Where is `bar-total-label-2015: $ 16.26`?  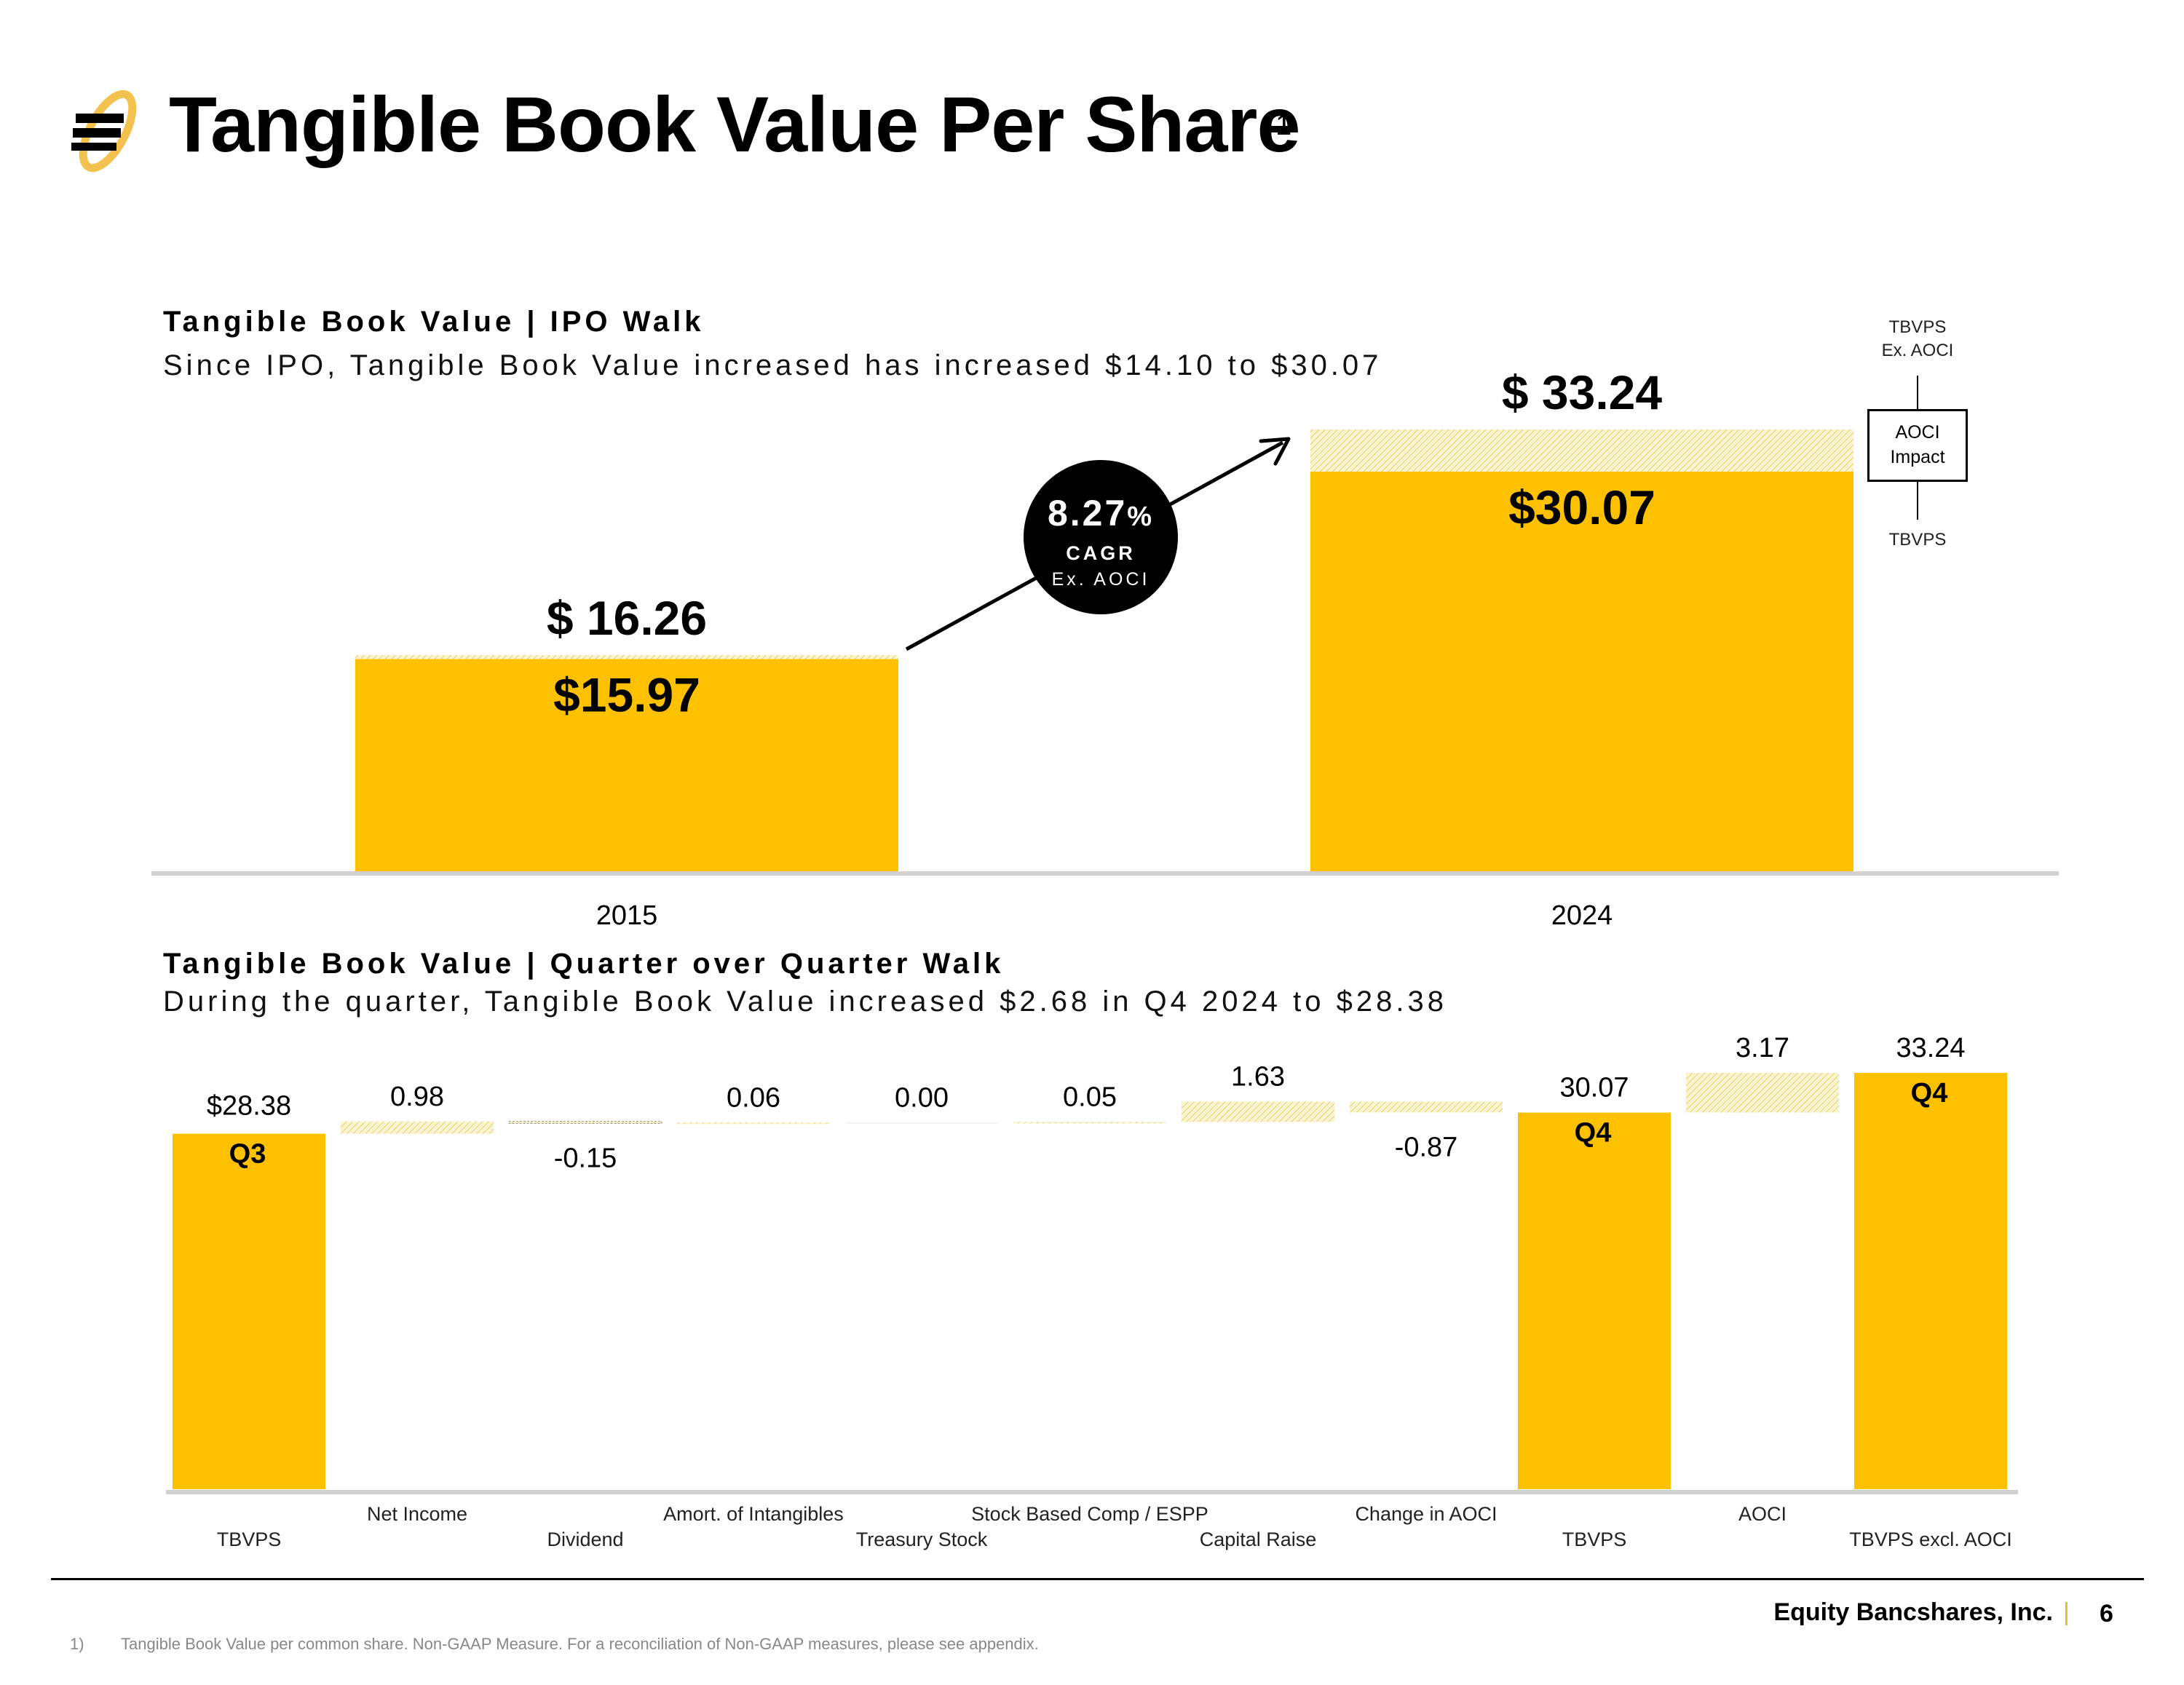 bar-total-label-2015: $ 16.26 is located at coordinates (627, 618).